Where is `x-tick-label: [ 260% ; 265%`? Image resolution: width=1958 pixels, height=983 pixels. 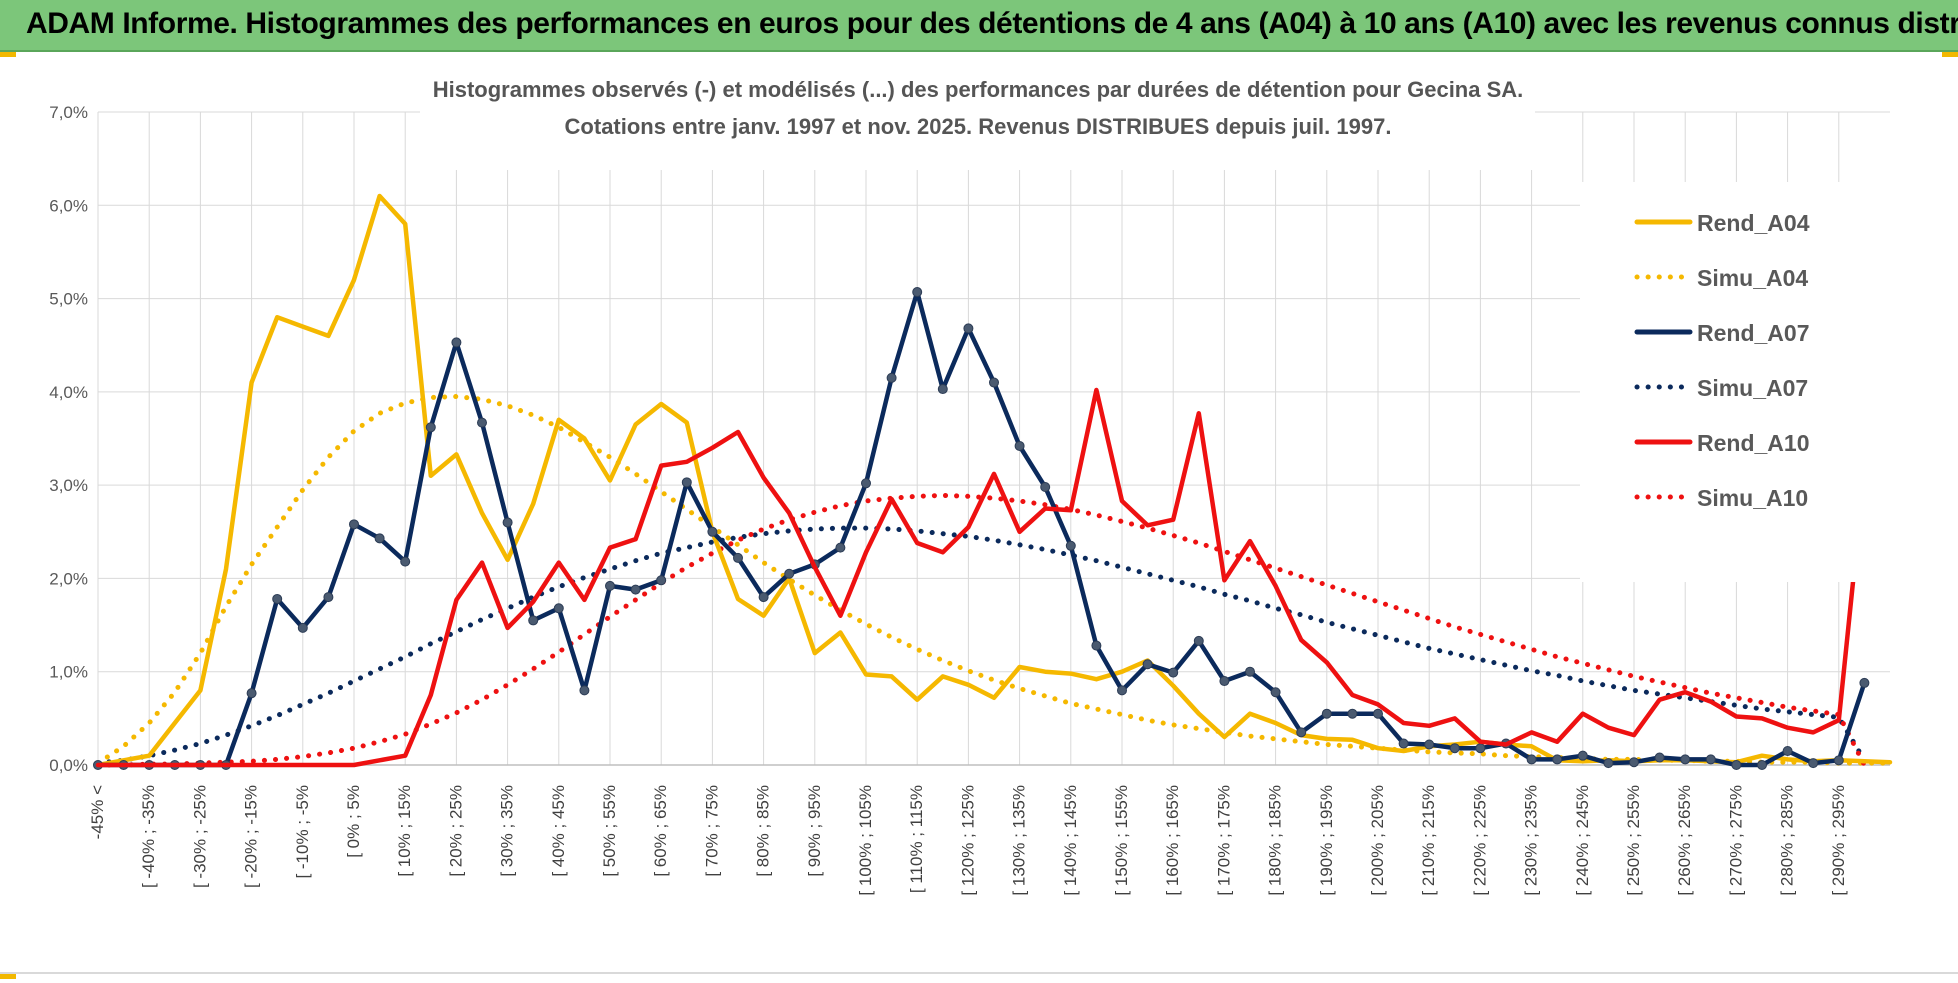 x-tick-label: [ 260% ; 265% is located at coordinates (1684, 840).